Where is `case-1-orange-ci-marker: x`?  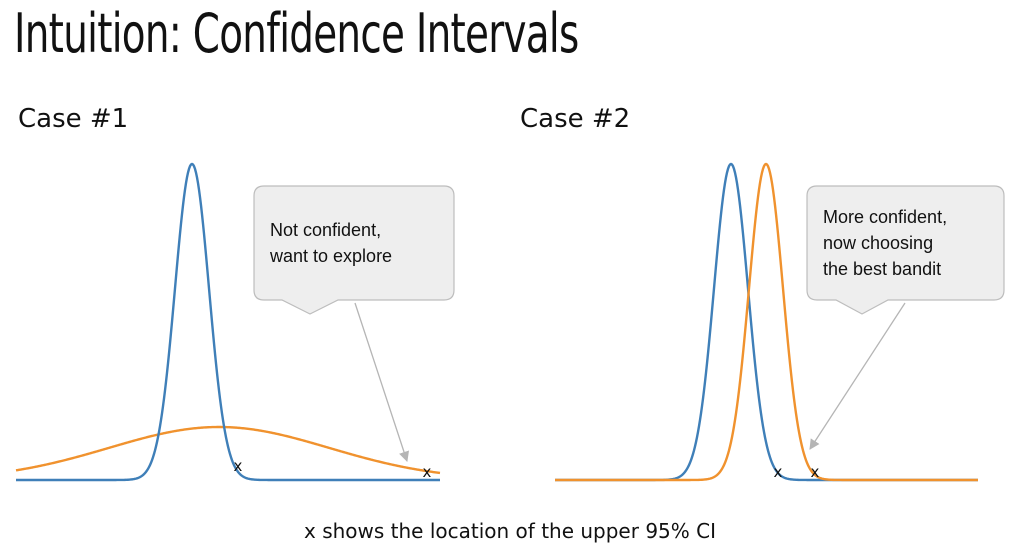
case-1-orange-ci-marker: x is located at coordinates (427, 472).